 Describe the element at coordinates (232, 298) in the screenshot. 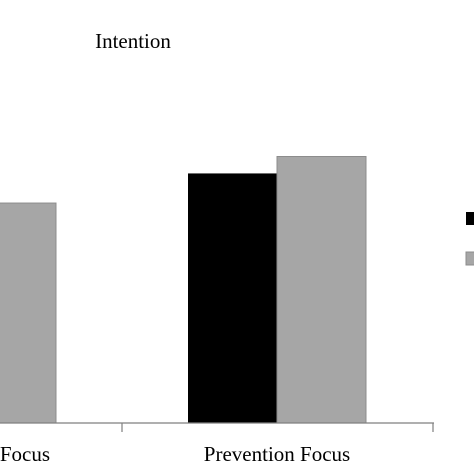

I see `bar-series-1-prevention-focus` at that location.